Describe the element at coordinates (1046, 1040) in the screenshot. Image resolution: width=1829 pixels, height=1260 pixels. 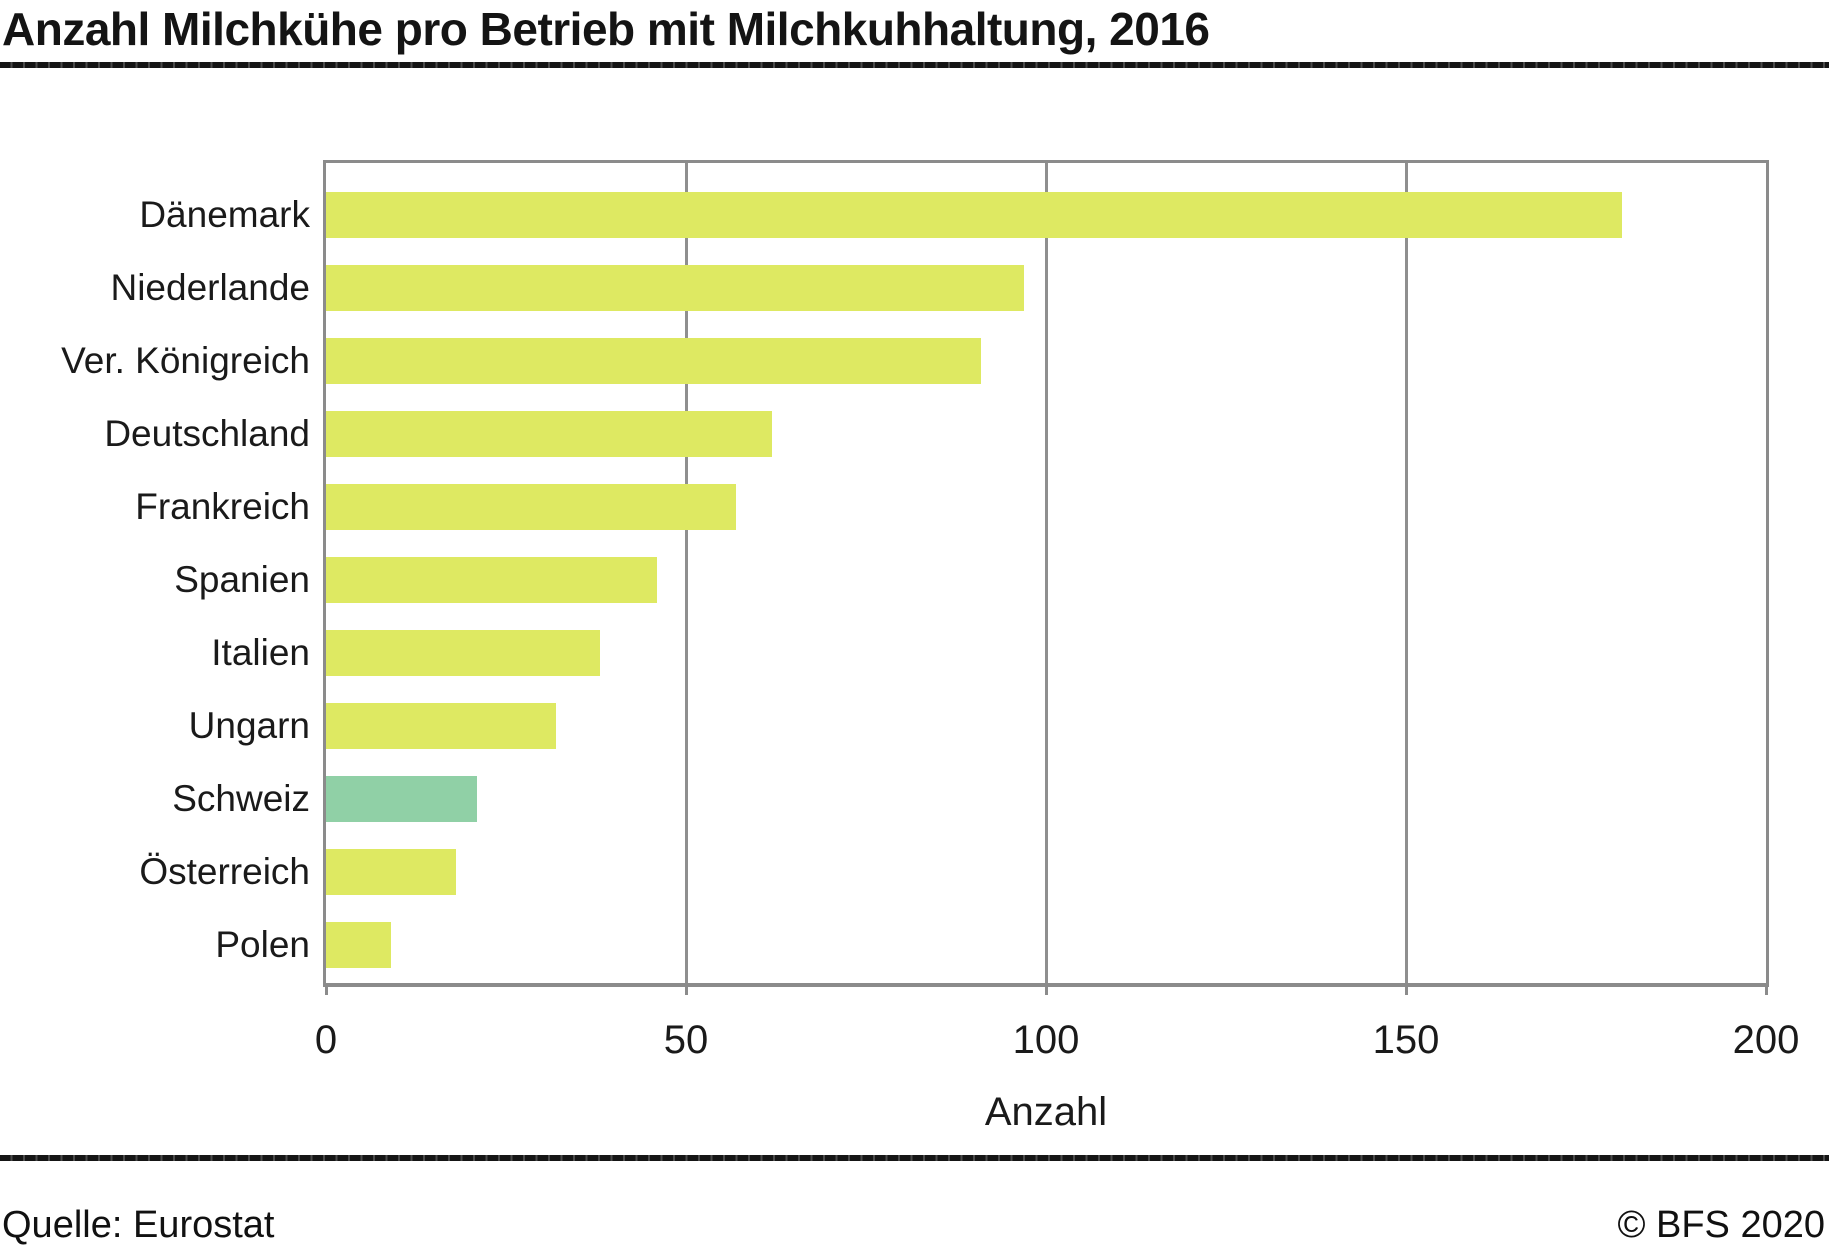
I see `x-tick-label-100: 100` at that location.